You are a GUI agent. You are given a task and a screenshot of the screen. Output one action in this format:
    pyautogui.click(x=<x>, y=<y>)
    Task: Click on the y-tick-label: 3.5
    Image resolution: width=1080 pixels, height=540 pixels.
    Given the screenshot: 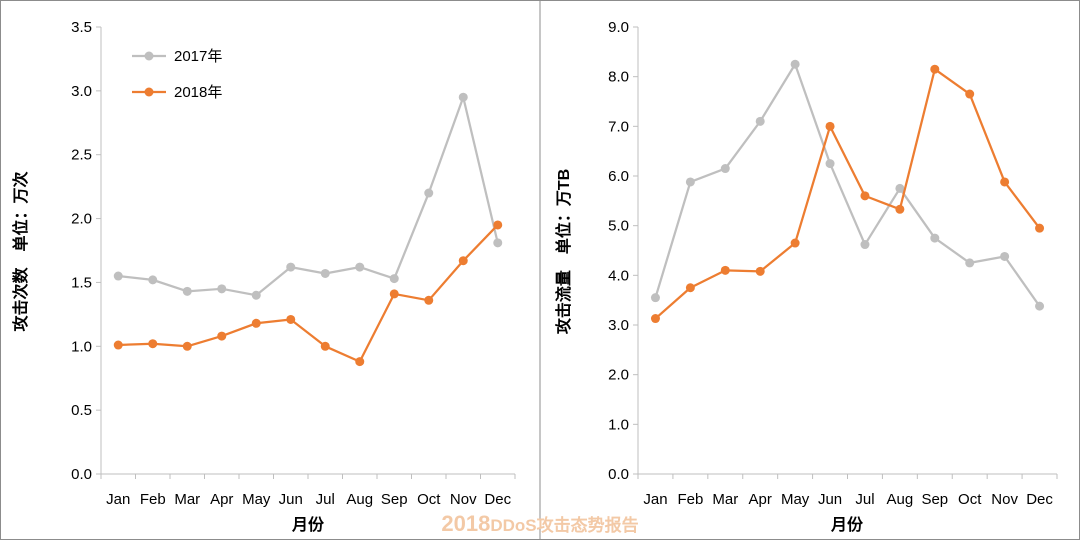 What is the action you would take?
    pyautogui.click(x=81, y=27)
    